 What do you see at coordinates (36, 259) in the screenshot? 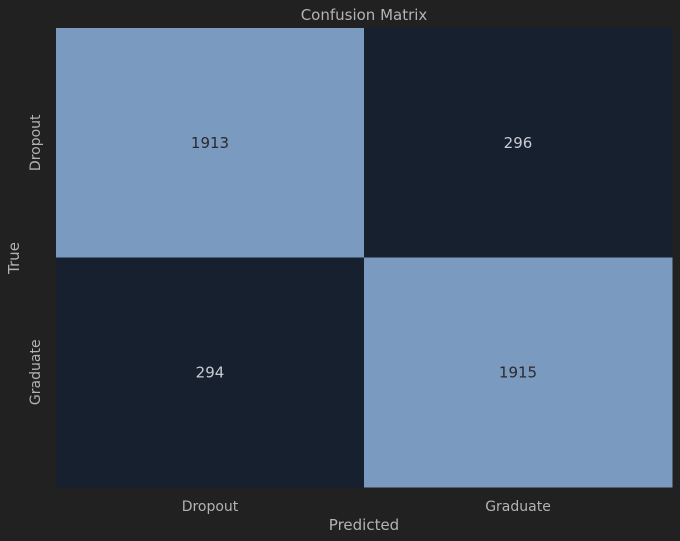
I see `y-tick-labels: Dropout Graduate` at bounding box center [36, 259].